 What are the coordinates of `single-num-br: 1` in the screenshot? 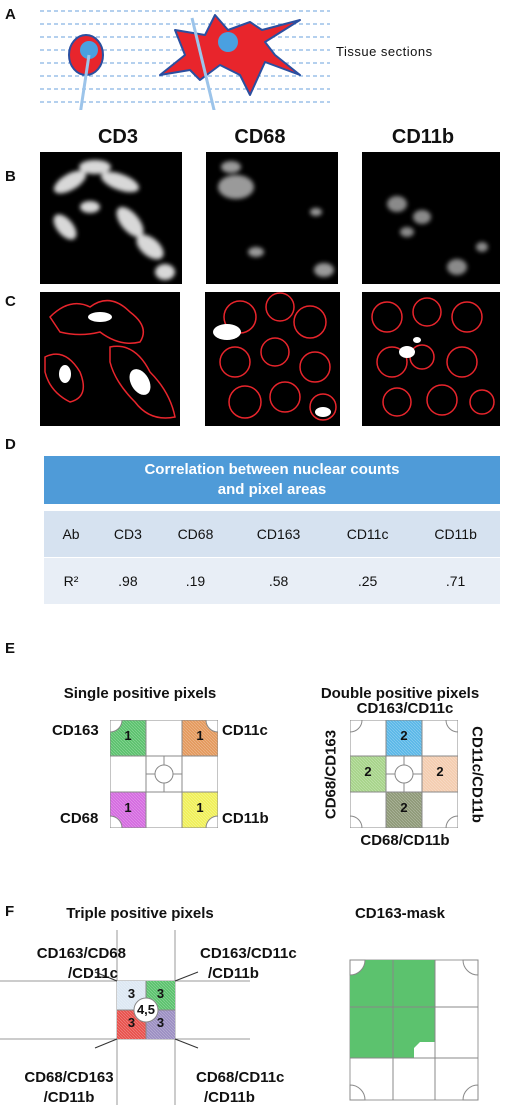 It's located at (200, 807).